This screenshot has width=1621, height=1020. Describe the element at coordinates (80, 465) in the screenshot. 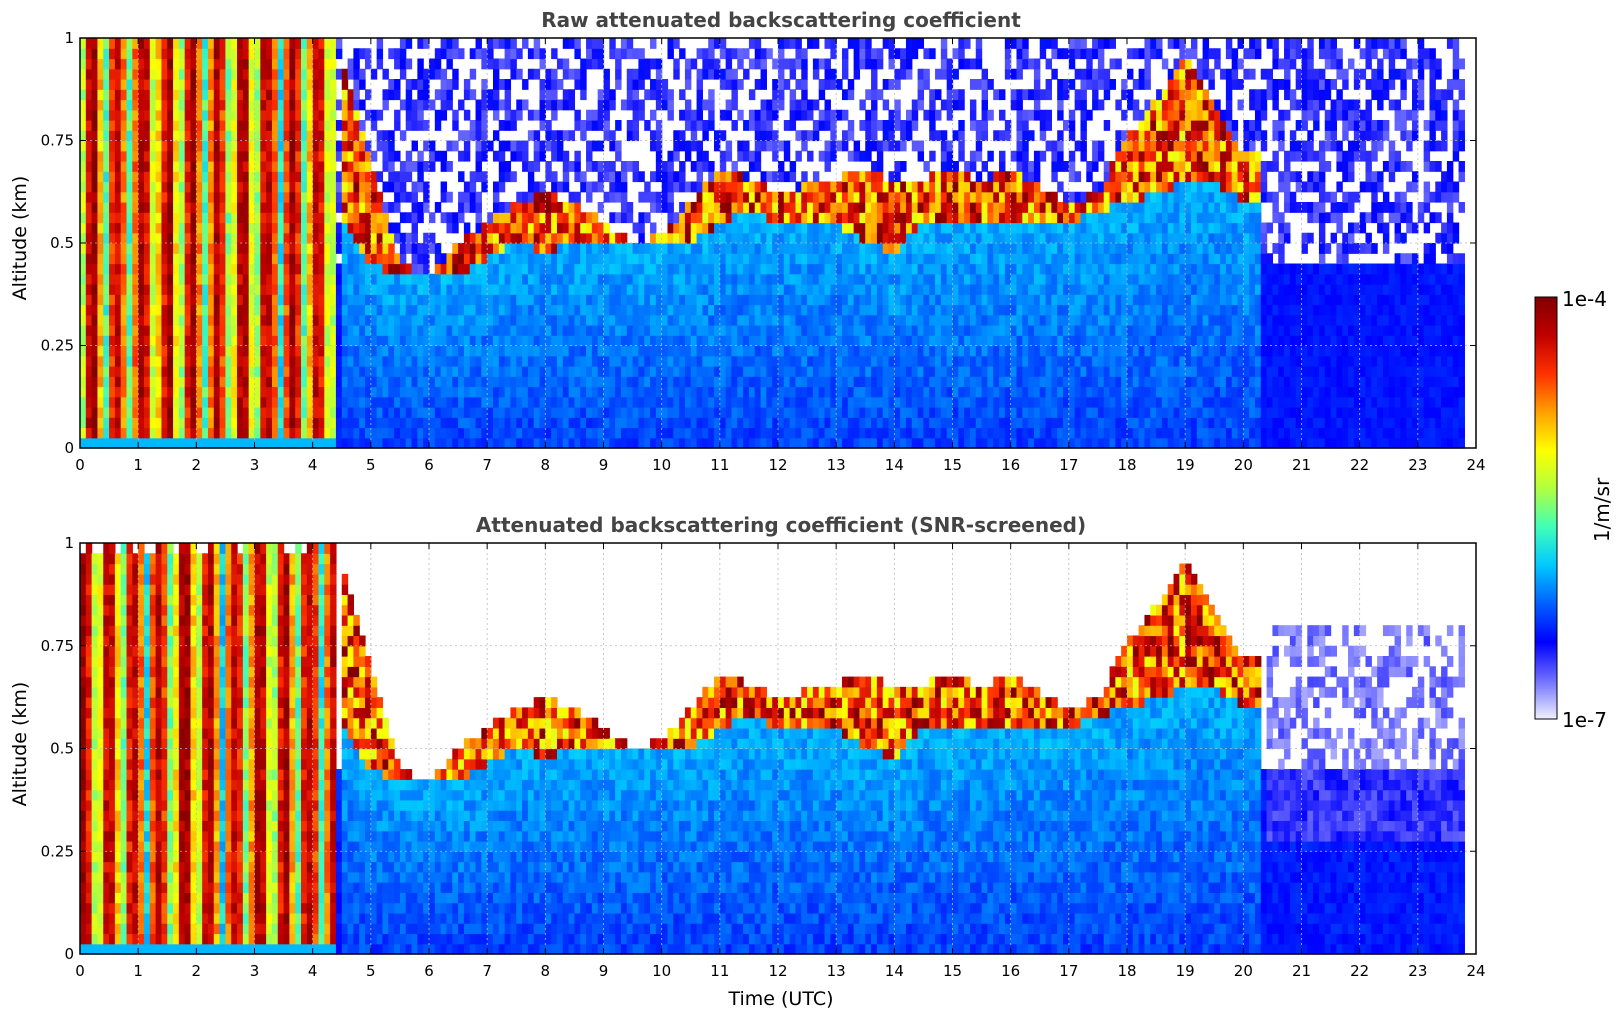

I see `x-tick-label: 0` at that location.